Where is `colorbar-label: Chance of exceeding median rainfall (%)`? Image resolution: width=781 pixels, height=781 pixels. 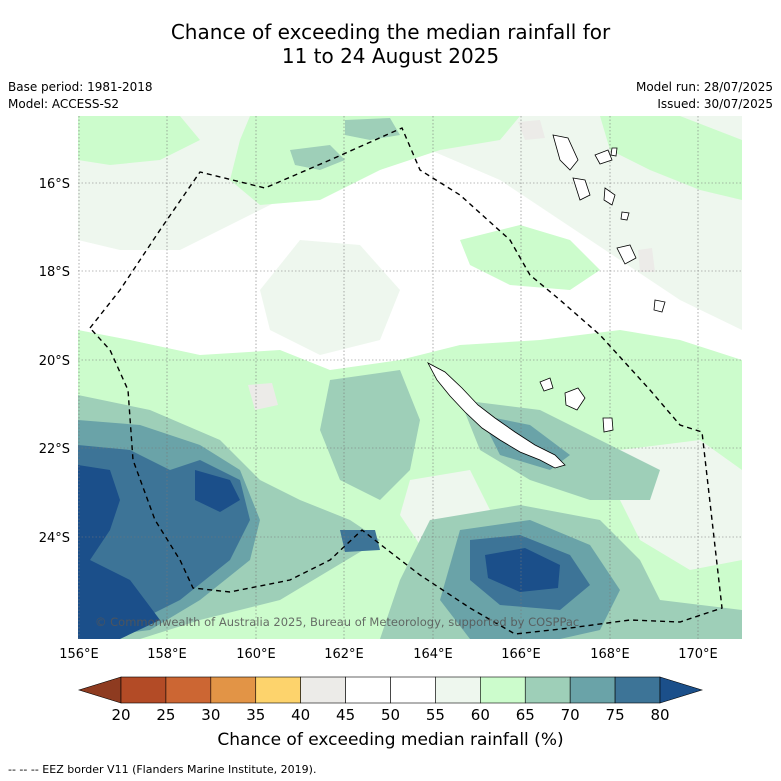 colorbar-label: Chance of exceeding median rainfall (%) is located at coordinates (390, 740).